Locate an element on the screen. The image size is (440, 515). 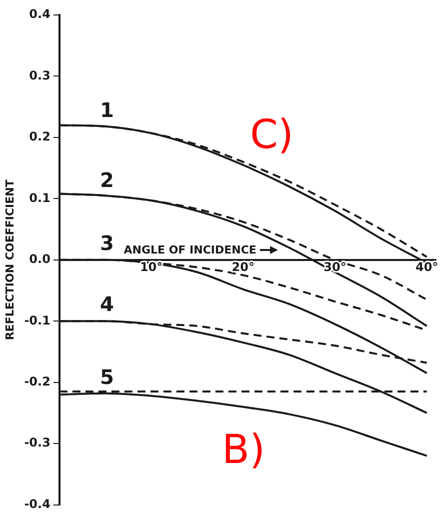
y-tick-label: 0.0 is located at coordinates (39, 259).